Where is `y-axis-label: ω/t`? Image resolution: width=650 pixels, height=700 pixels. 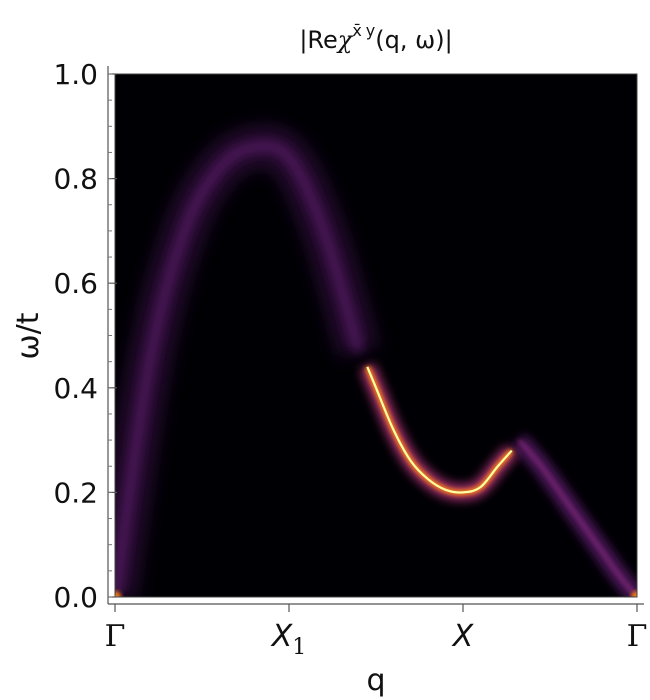
y-axis-label: ω/t is located at coordinates (28, 335).